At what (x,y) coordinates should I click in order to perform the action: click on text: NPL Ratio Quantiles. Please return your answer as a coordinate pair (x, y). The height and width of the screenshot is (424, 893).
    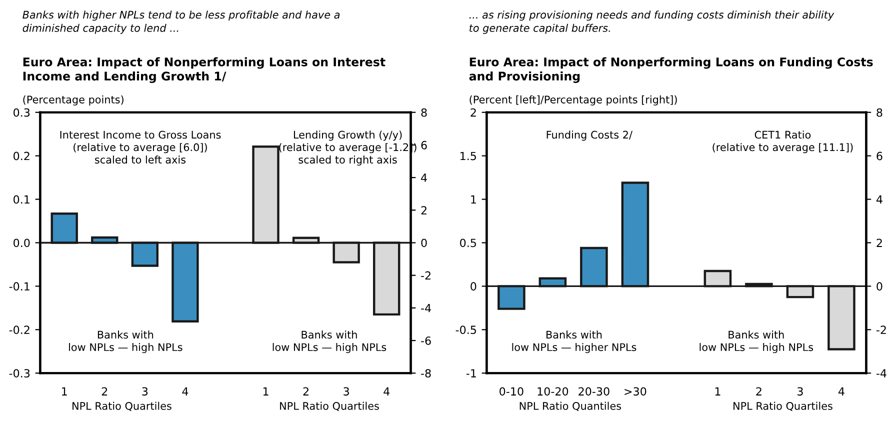
    Looking at the image, I should click on (571, 407).